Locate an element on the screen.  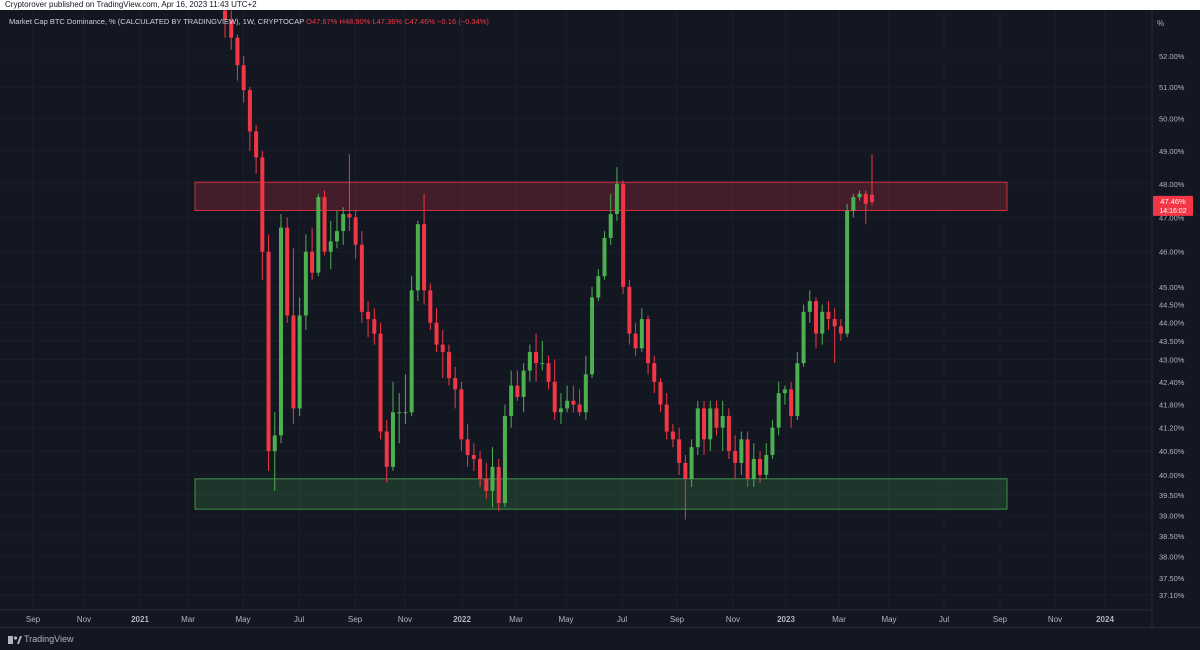
y-tick-label: 47.00% is located at coordinates (1172, 217).